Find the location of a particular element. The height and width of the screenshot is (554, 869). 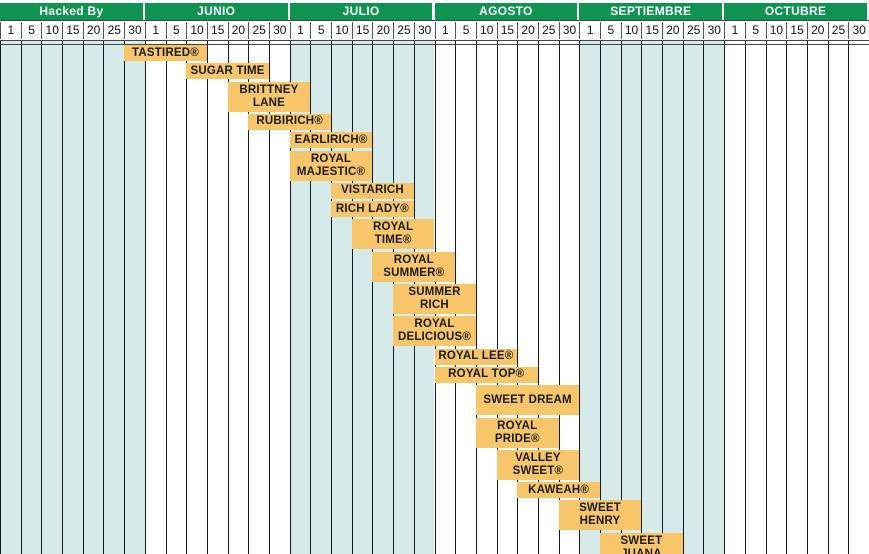

variety-bar: SUGAR TIME is located at coordinates (227, 71).